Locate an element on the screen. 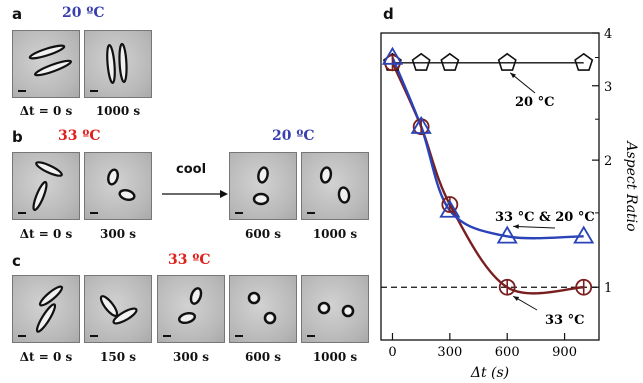 The width and height of the screenshot is (643, 383). label-b-0: Δt = 0 s is located at coordinates (46, 234).